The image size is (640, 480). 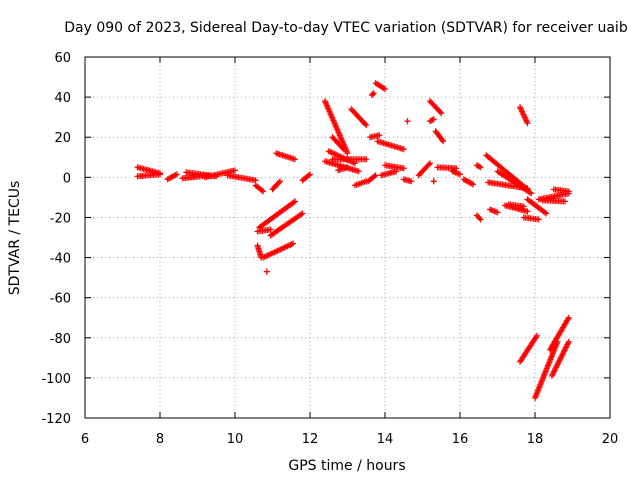 I want to click on x-tick-label: 20, so click(x=610, y=439).